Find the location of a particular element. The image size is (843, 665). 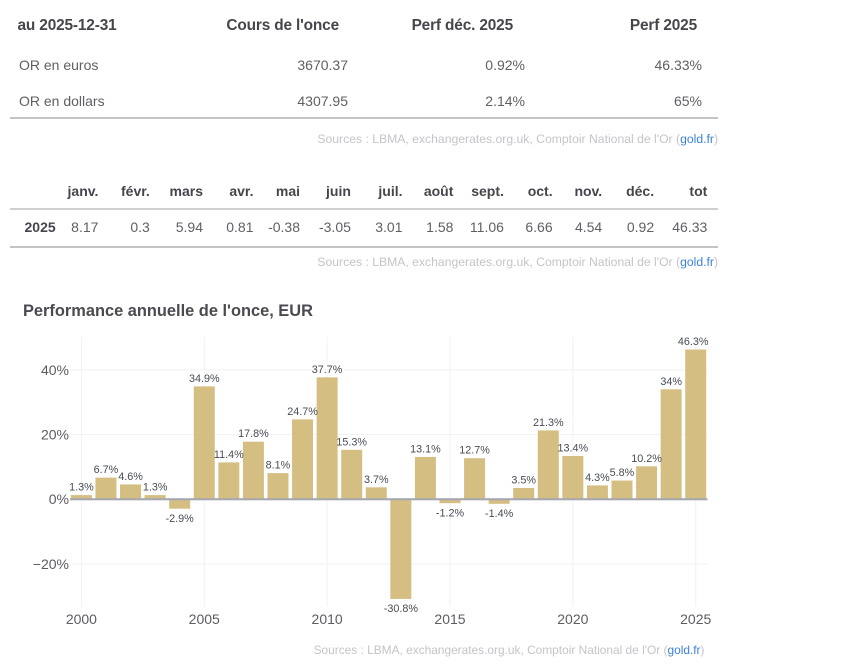

svg-text: 3.5% is located at coordinates (523, 480).